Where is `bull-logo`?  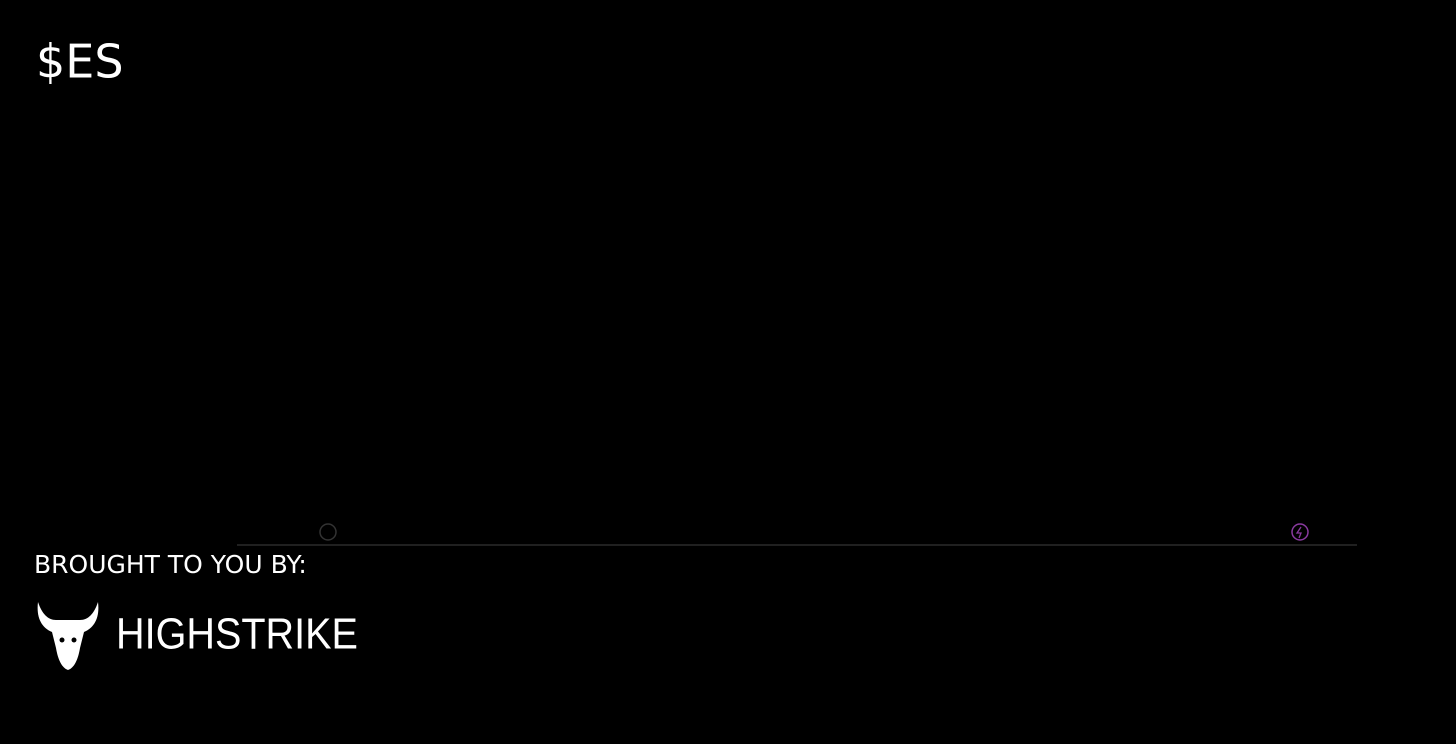 bull-logo is located at coordinates (68, 636).